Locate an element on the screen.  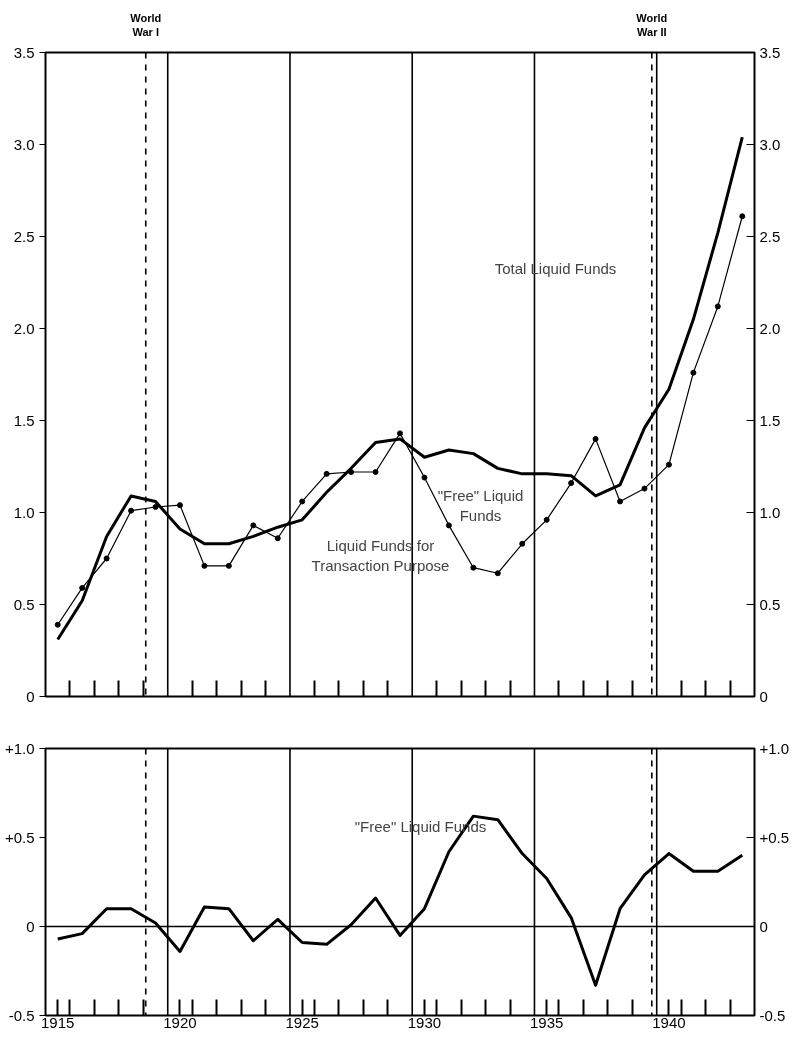
ref-line-label: World War I is located at coordinates (146, 25).